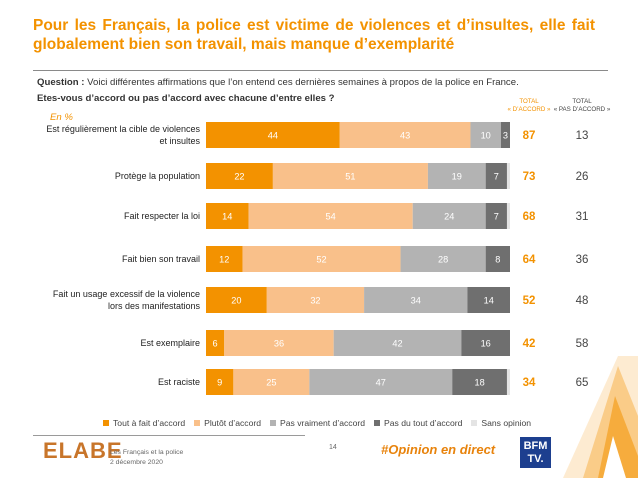 The image size is (638, 478). Describe the element at coordinates (279, 344) in the screenshot. I see `bar-value-label: 36` at that location.